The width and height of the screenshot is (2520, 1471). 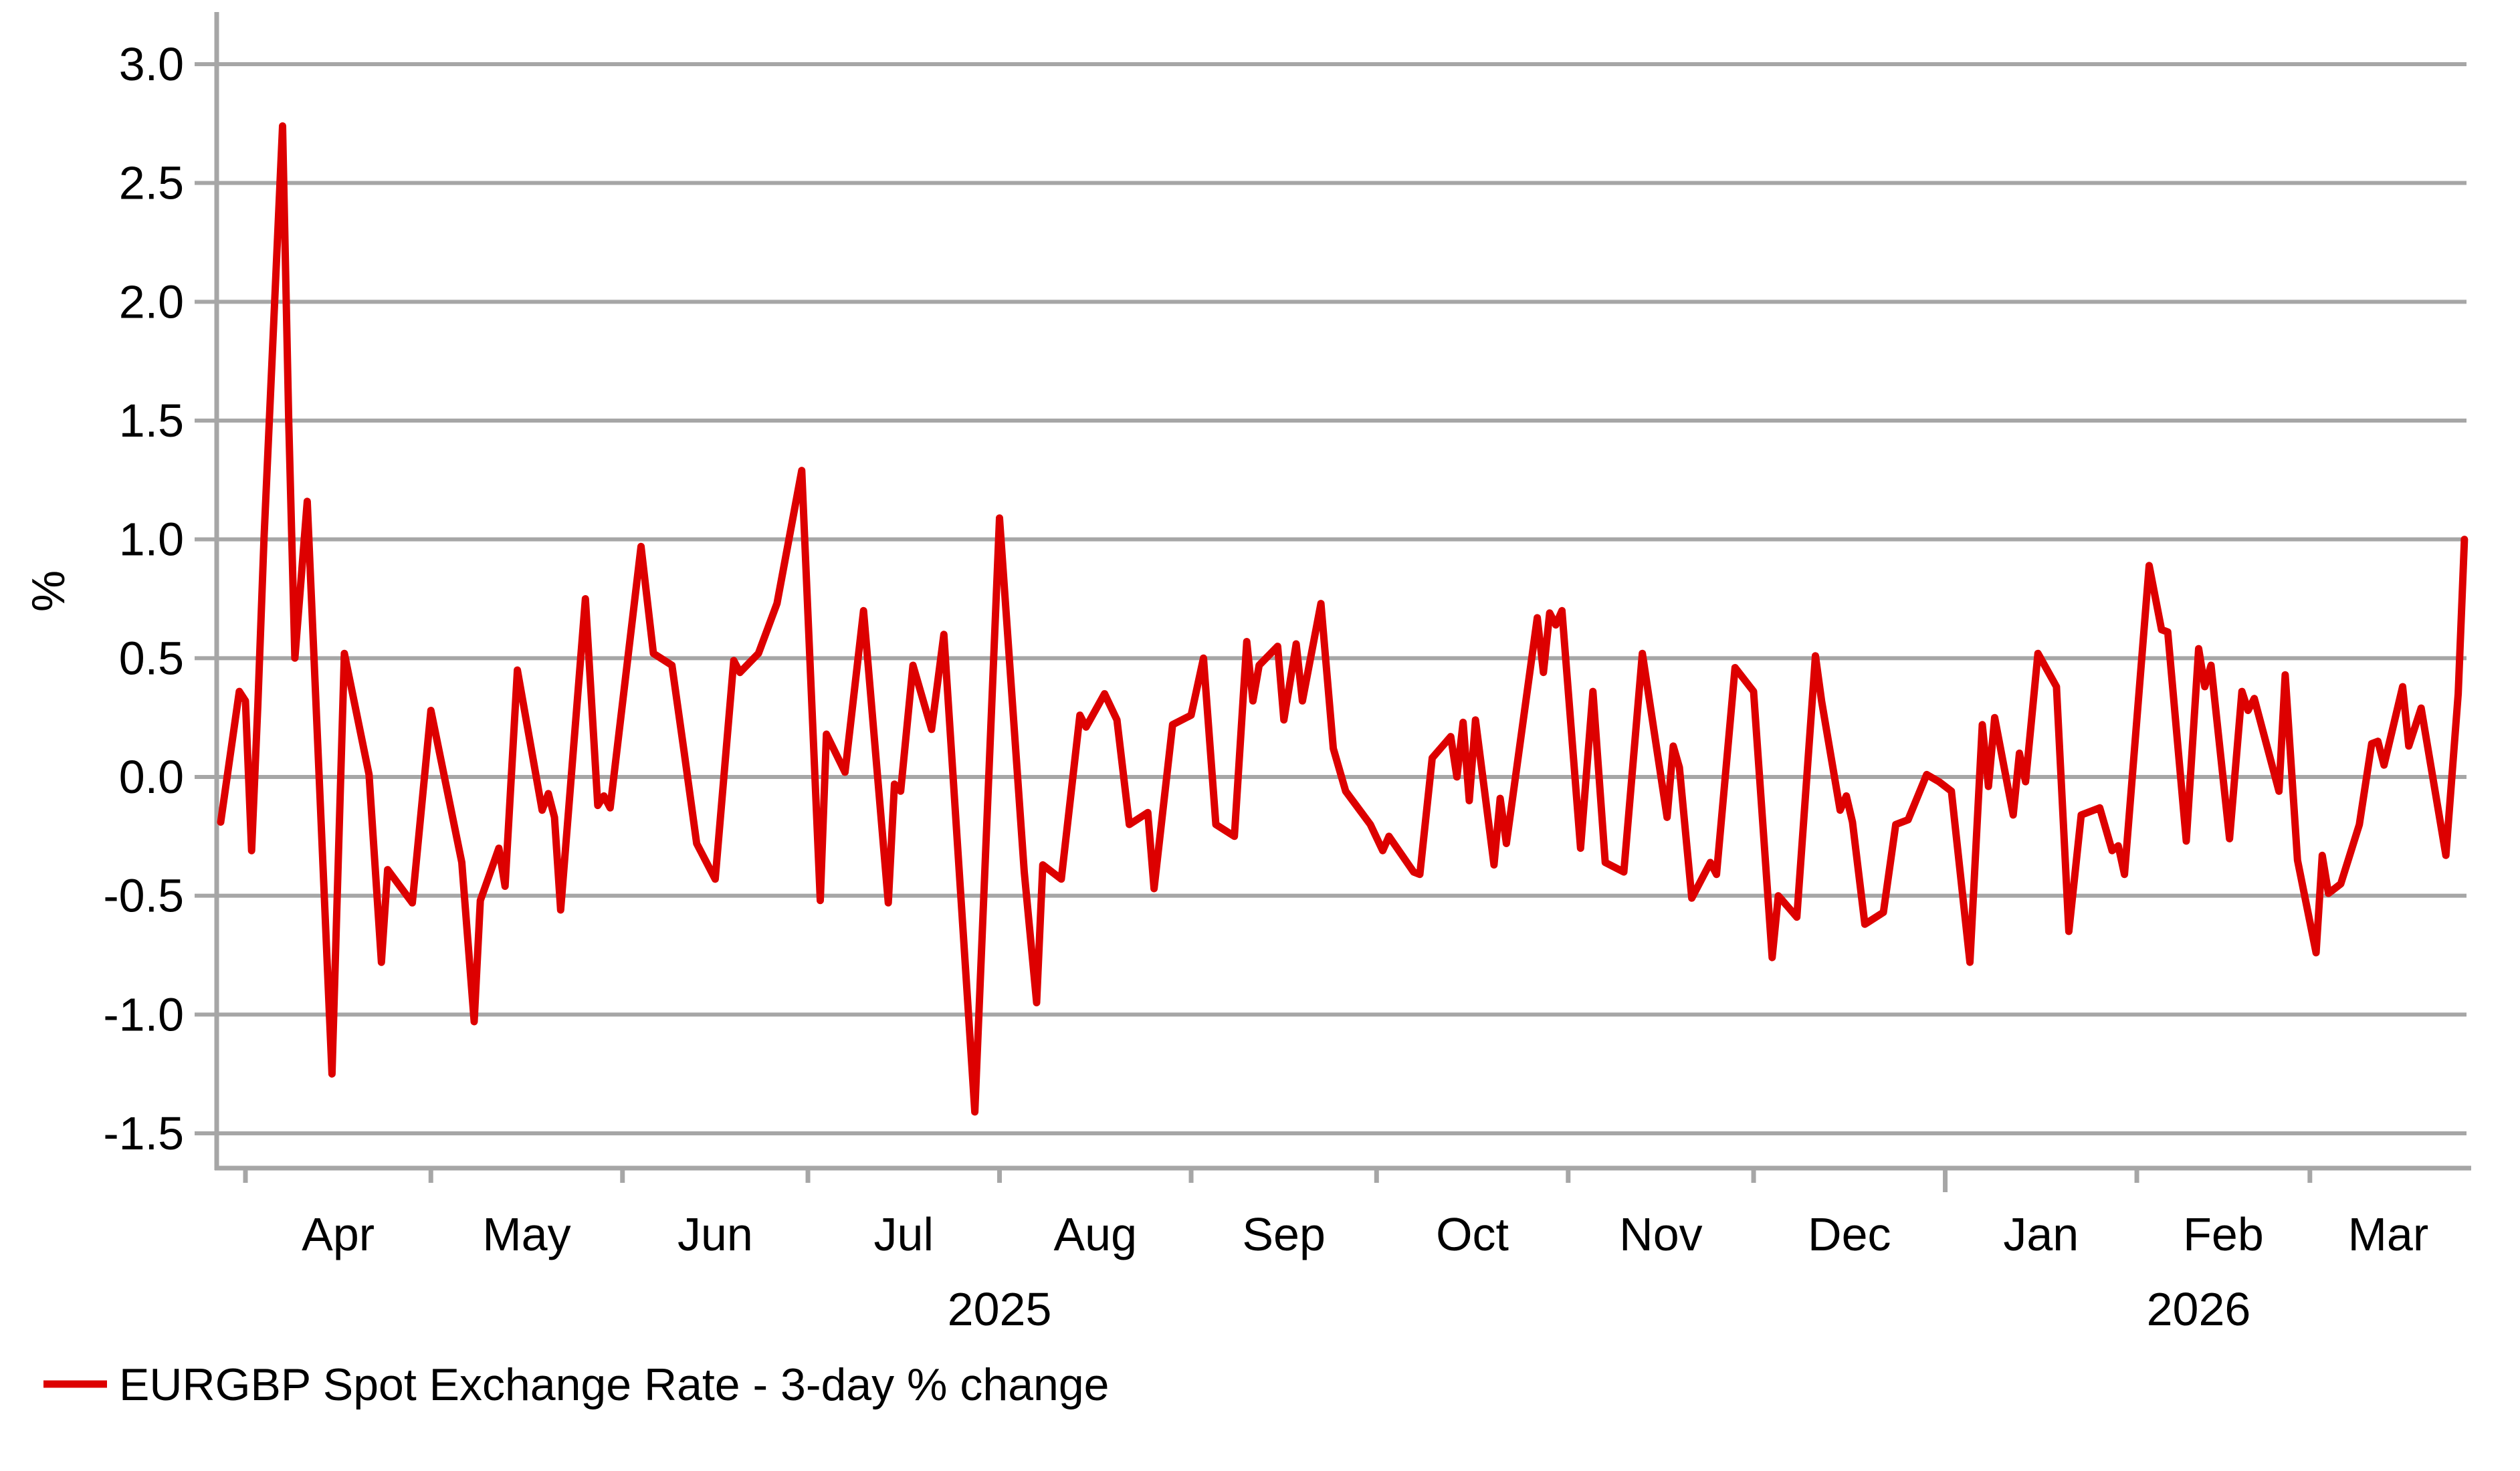 I want to click on x-month-label: May, so click(x=526, y=1234).